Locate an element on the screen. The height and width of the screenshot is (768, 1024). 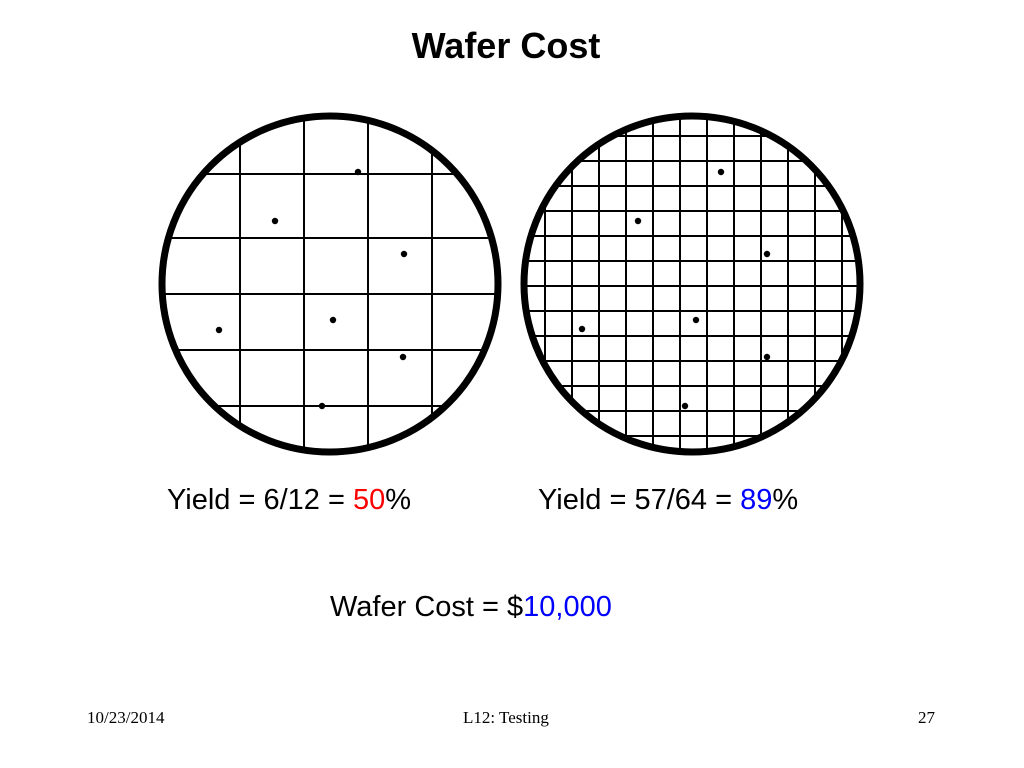
wafer-cost-label: Wafer Cost = $10,000 is located at coordinates (471, 607).